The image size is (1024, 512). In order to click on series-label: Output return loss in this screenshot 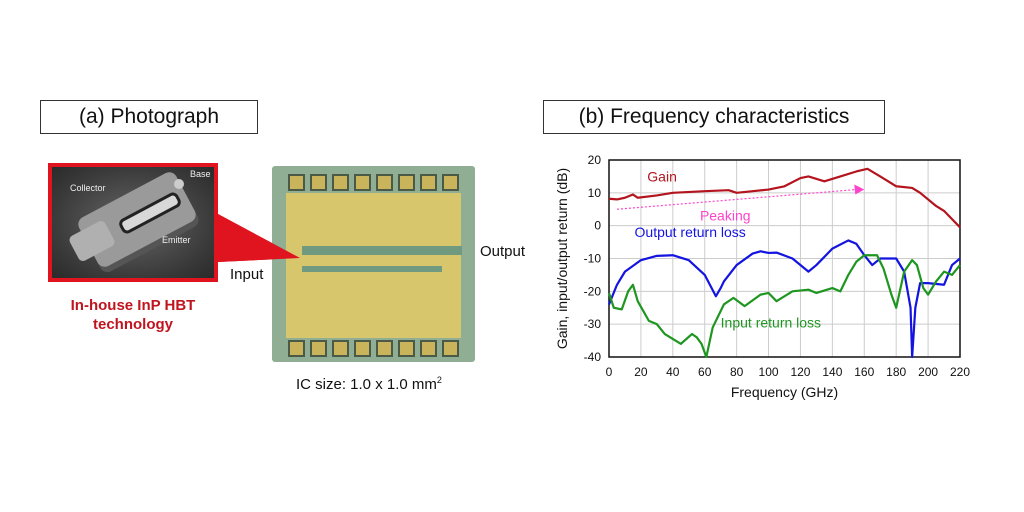, I will do `click(690, 232)`.